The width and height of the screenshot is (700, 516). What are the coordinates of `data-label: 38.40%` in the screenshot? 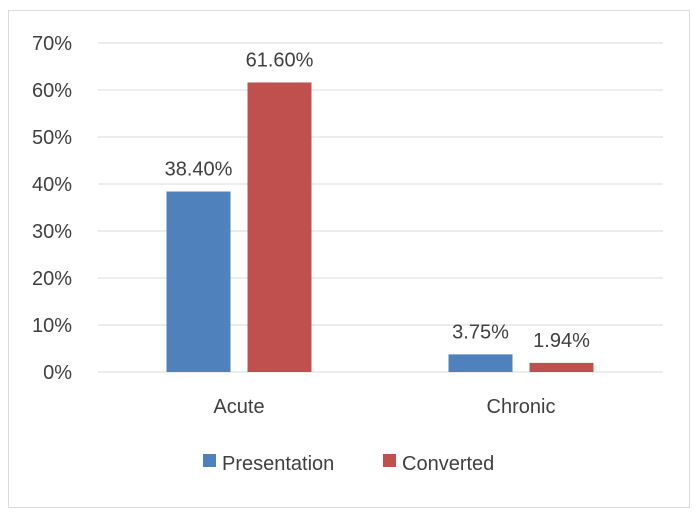 It's located at (199, 170).